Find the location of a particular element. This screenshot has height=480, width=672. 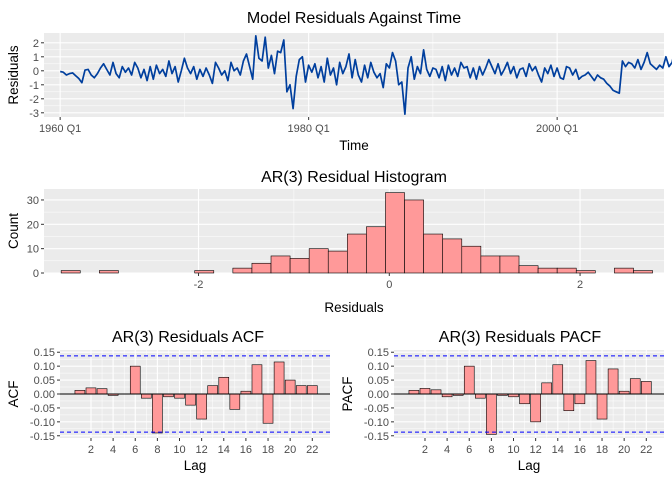

histogram-x-ticks: -2 0 2 is located at coordinates (388, 282).